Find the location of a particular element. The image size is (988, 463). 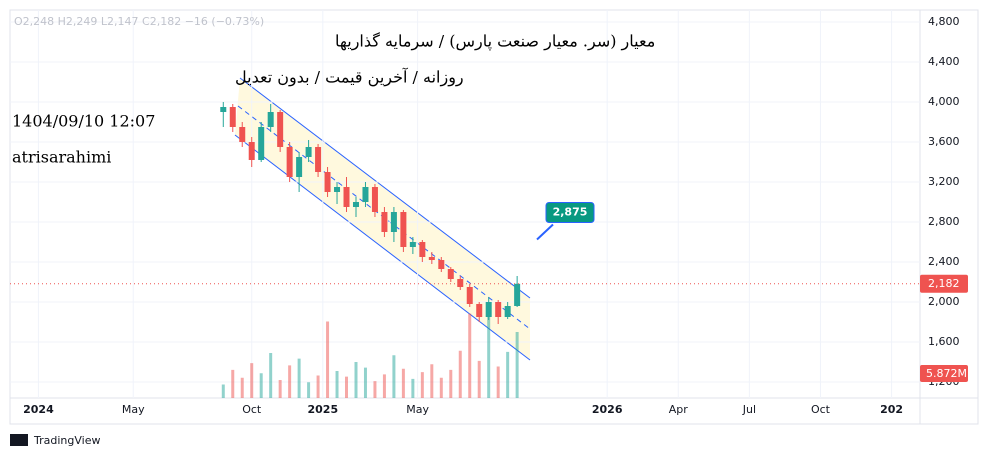

x-tick-label: 2026 is located at coordinates (607, 409).